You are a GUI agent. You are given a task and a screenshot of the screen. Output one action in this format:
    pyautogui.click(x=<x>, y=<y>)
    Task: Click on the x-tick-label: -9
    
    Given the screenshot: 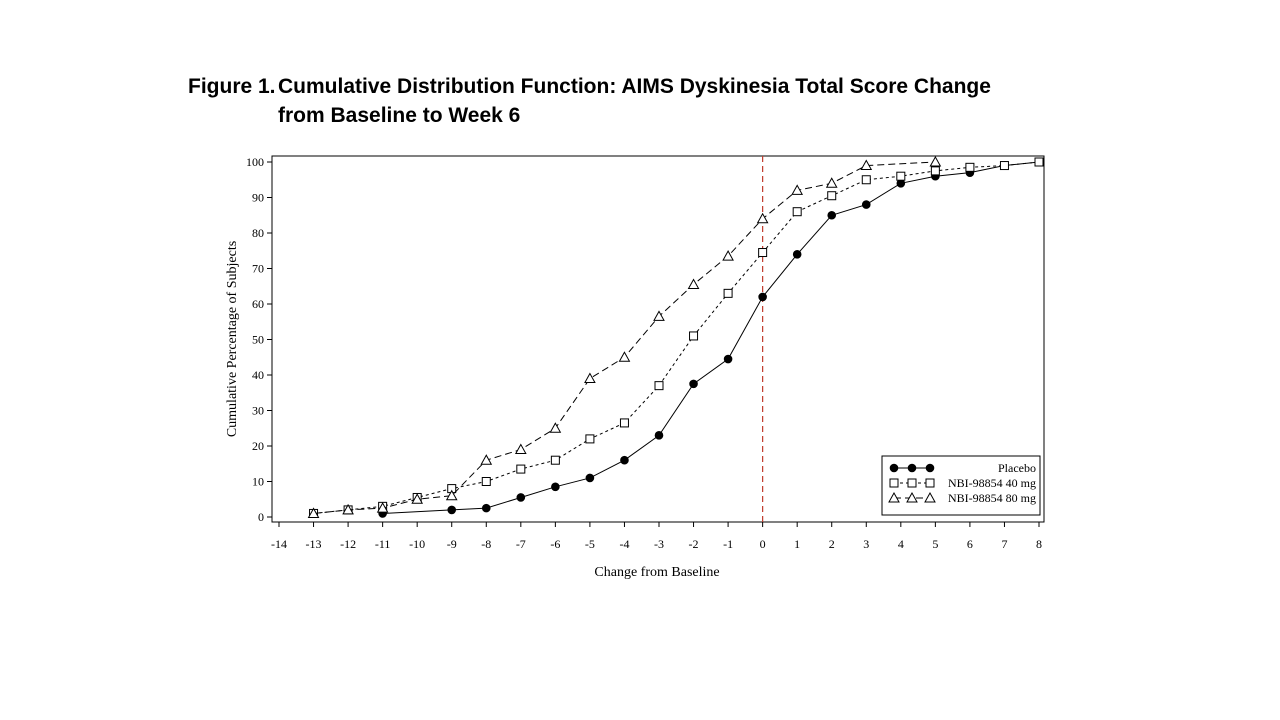 What is the action you would take?
    pyautogui.click(x=452, y=544)
    